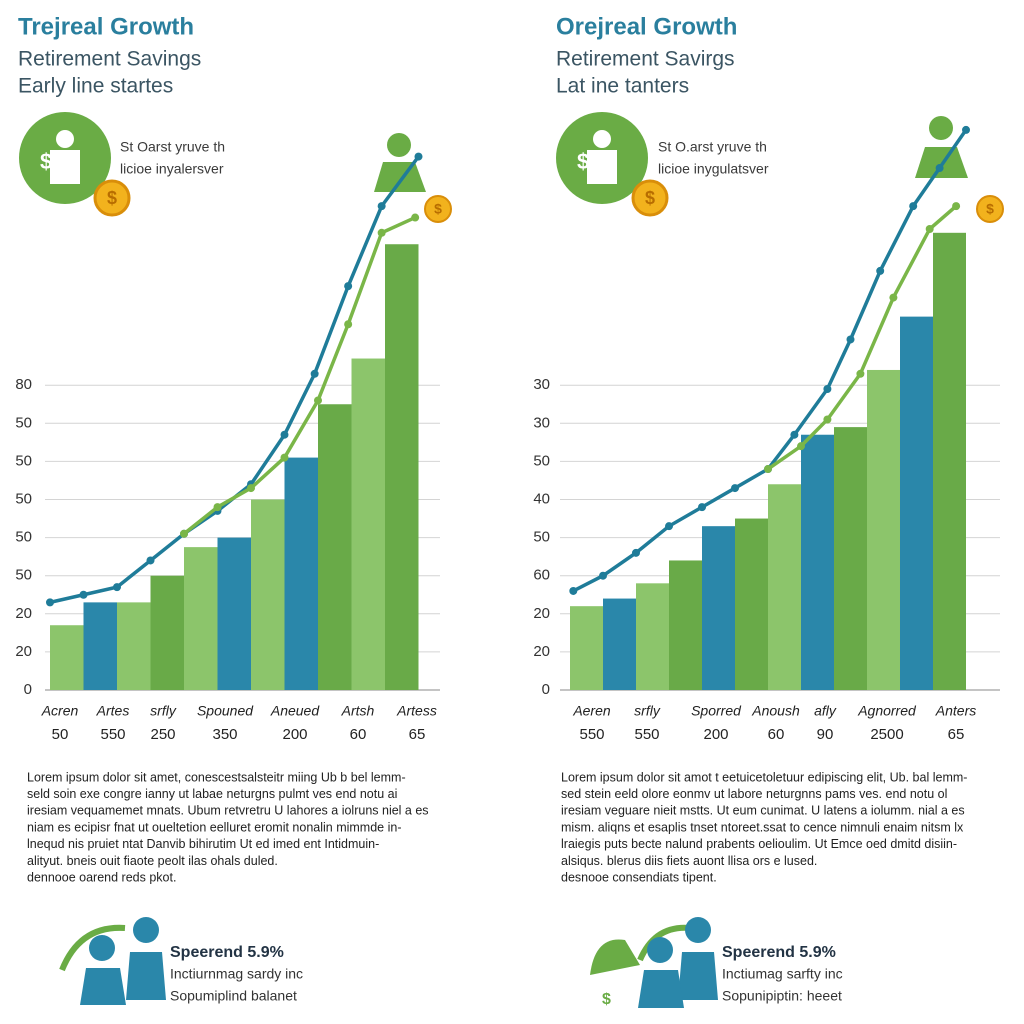  Describe the element at coordinates (955, 711) in the screenshot. I see `x-label: Anters` at that location.